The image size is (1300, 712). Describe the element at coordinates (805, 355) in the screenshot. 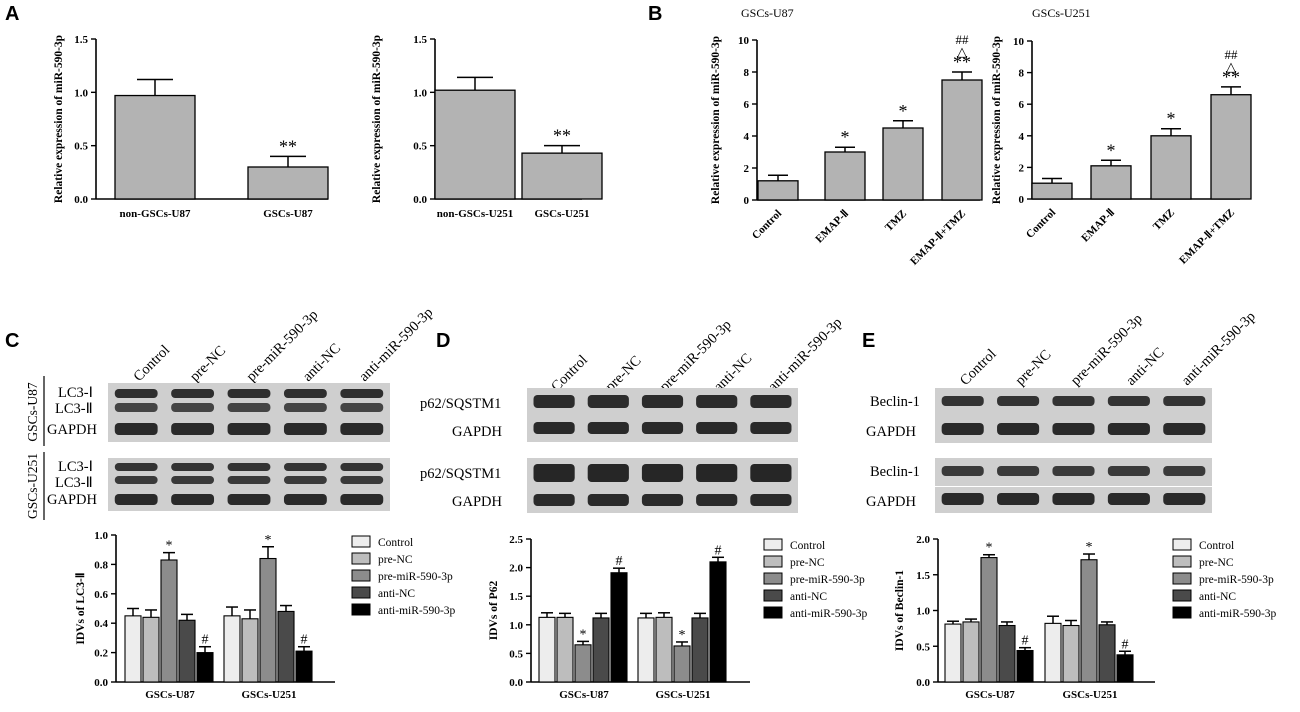

I see `lane-label: anti-miR-590-3p` at that location.